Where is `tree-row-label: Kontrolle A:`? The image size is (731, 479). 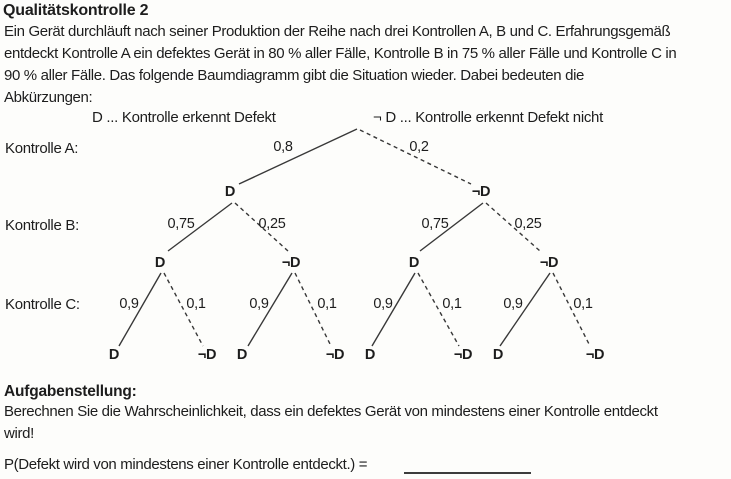 tree-row-label: Kontrolle A: is located at coordinates (42, 148).